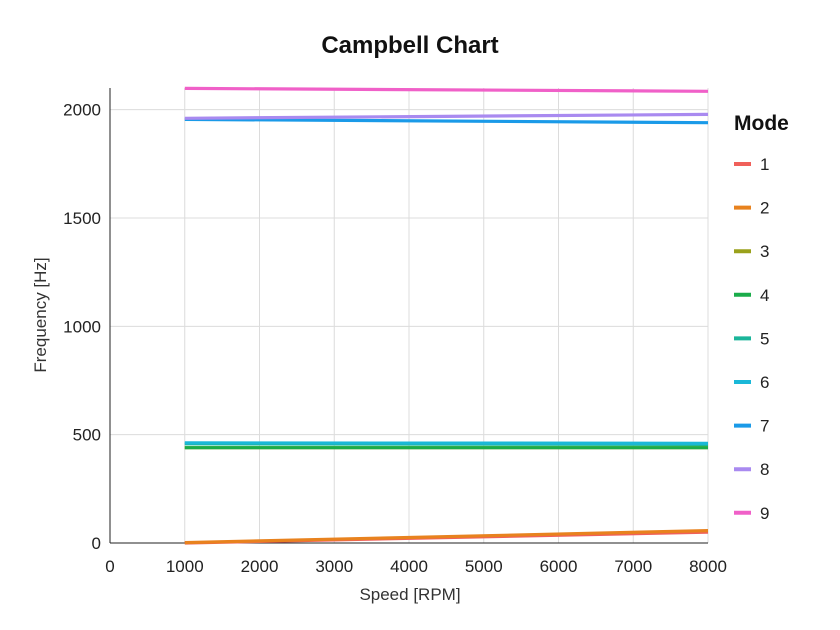 This screenshot has width=840, height=630. I want to click on legend-label: 6, so click(764, 382).